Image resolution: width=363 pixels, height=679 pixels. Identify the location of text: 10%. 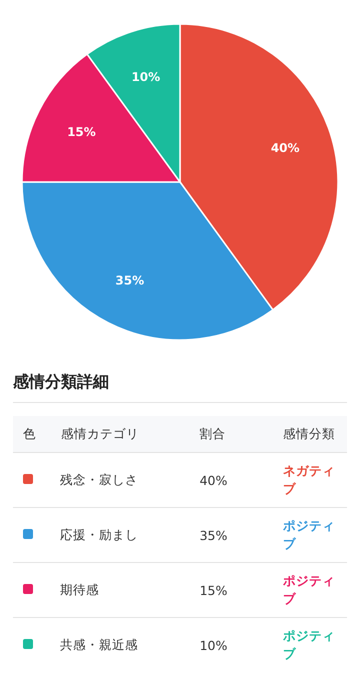
(214, 645).